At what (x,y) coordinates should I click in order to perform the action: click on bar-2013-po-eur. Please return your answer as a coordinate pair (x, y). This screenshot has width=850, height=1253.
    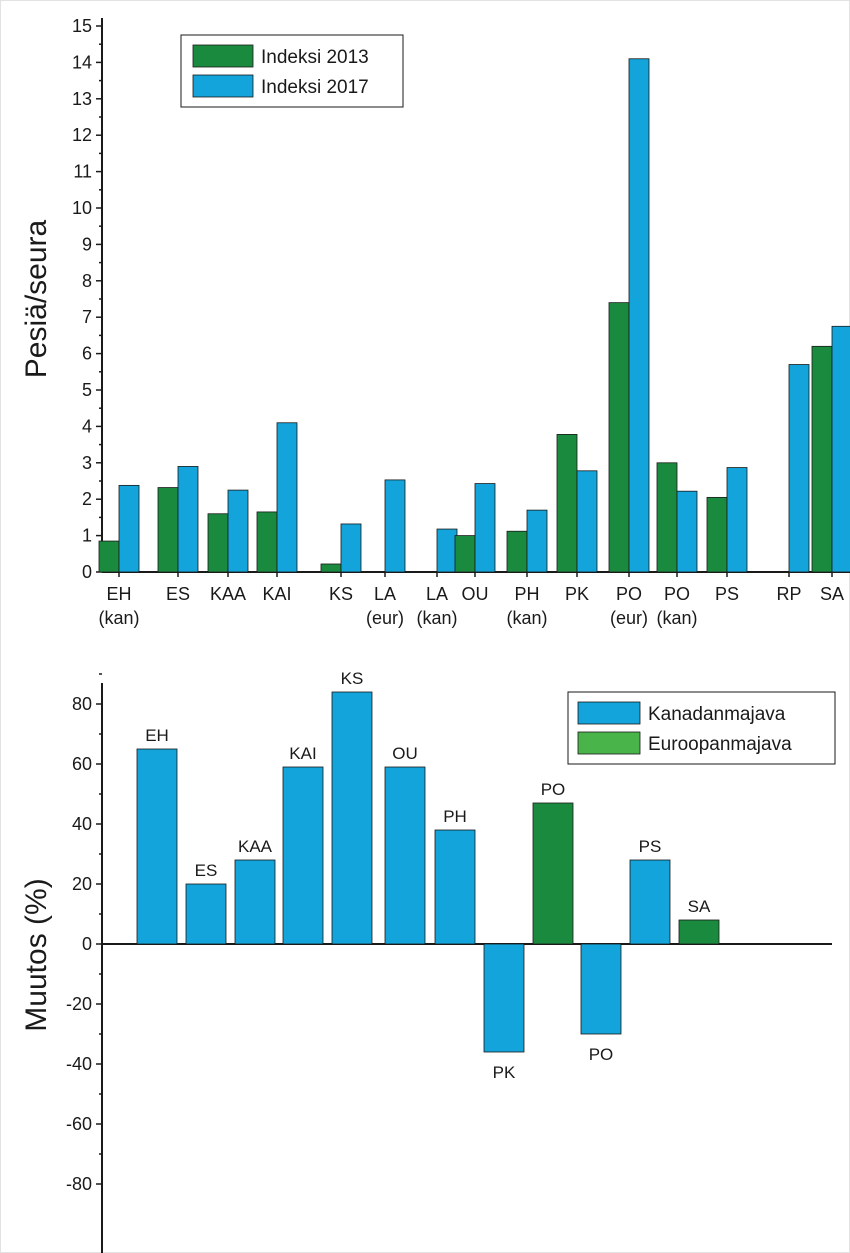
    Looking at the image, I should click on (619, 437).